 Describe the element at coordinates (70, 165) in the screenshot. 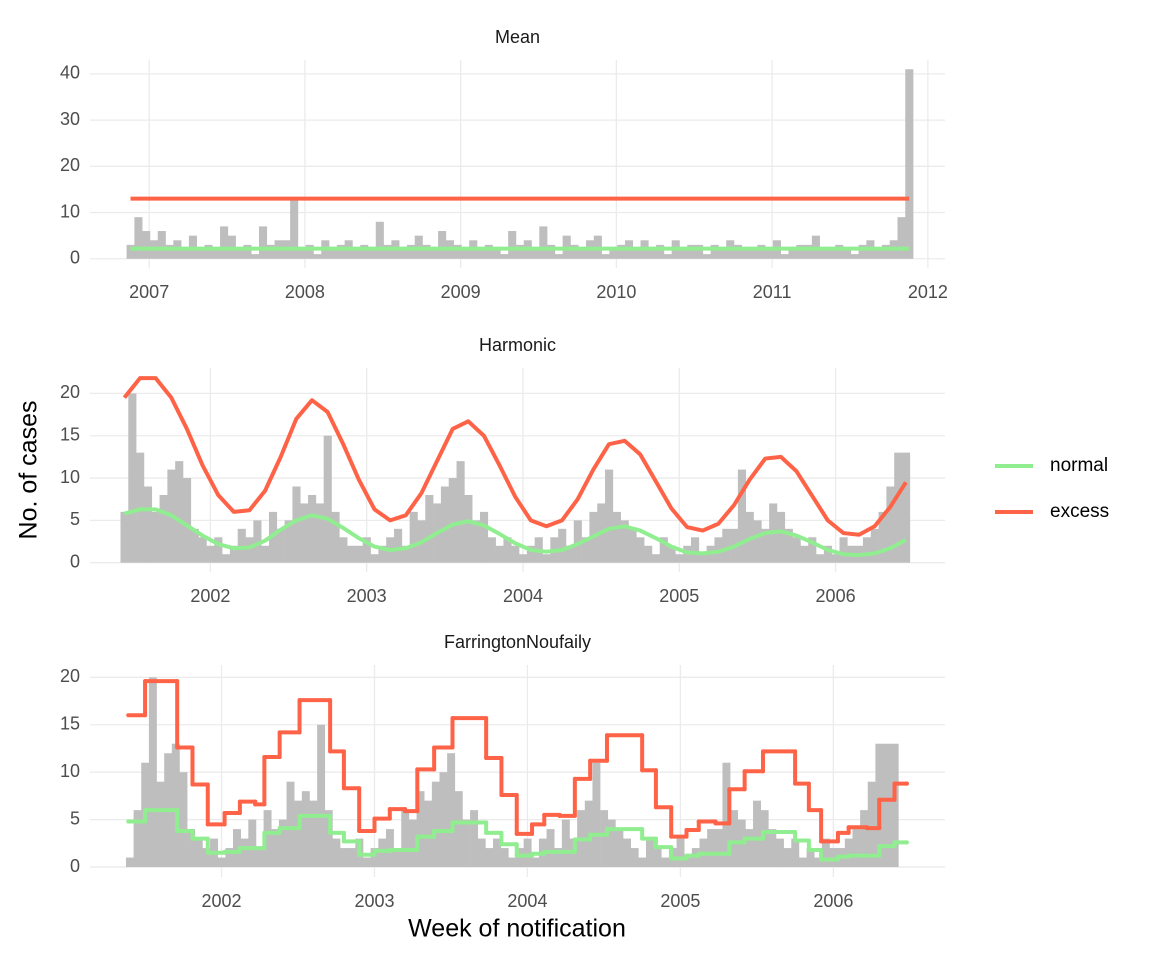

I see `y-tick-label: 20` at that location.